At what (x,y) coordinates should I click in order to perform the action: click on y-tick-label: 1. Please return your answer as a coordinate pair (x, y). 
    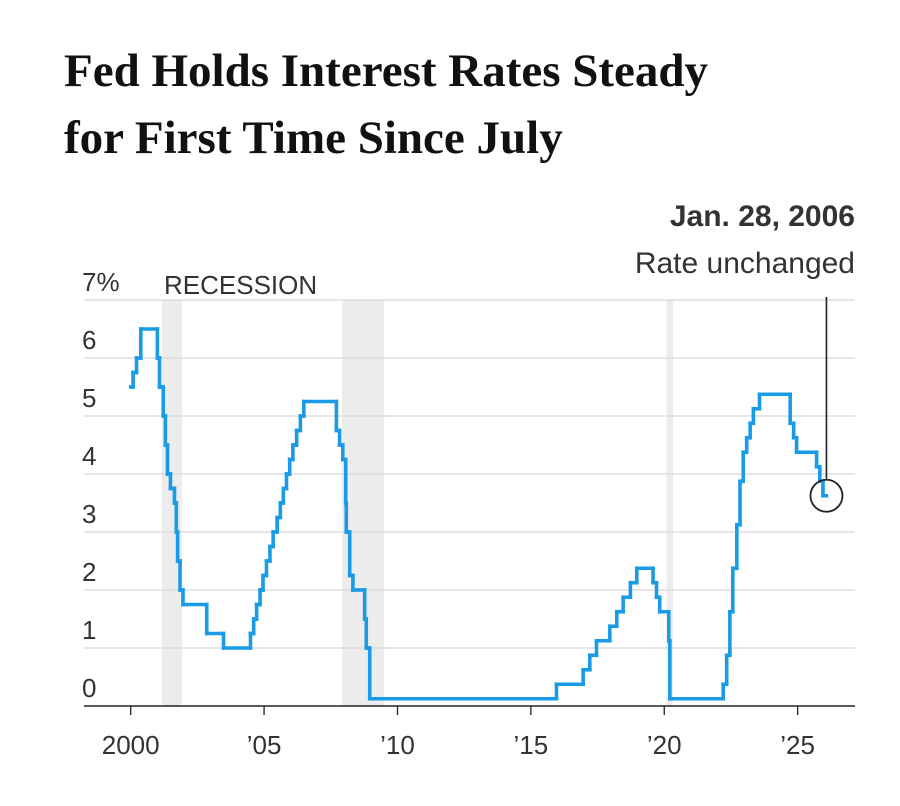
    Looking at the image, I should click on (89, 630).